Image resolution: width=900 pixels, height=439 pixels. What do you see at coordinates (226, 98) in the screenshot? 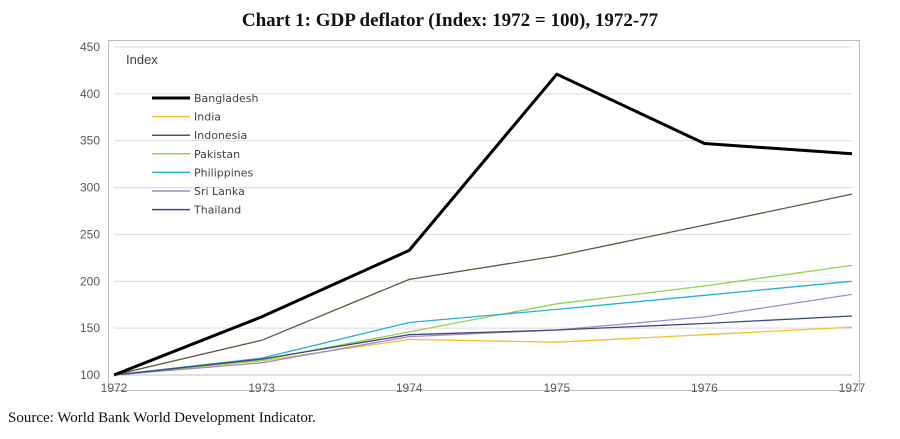
I see `legend-label-bangladesh: Bangladesh` at bounding box center [226, 98].